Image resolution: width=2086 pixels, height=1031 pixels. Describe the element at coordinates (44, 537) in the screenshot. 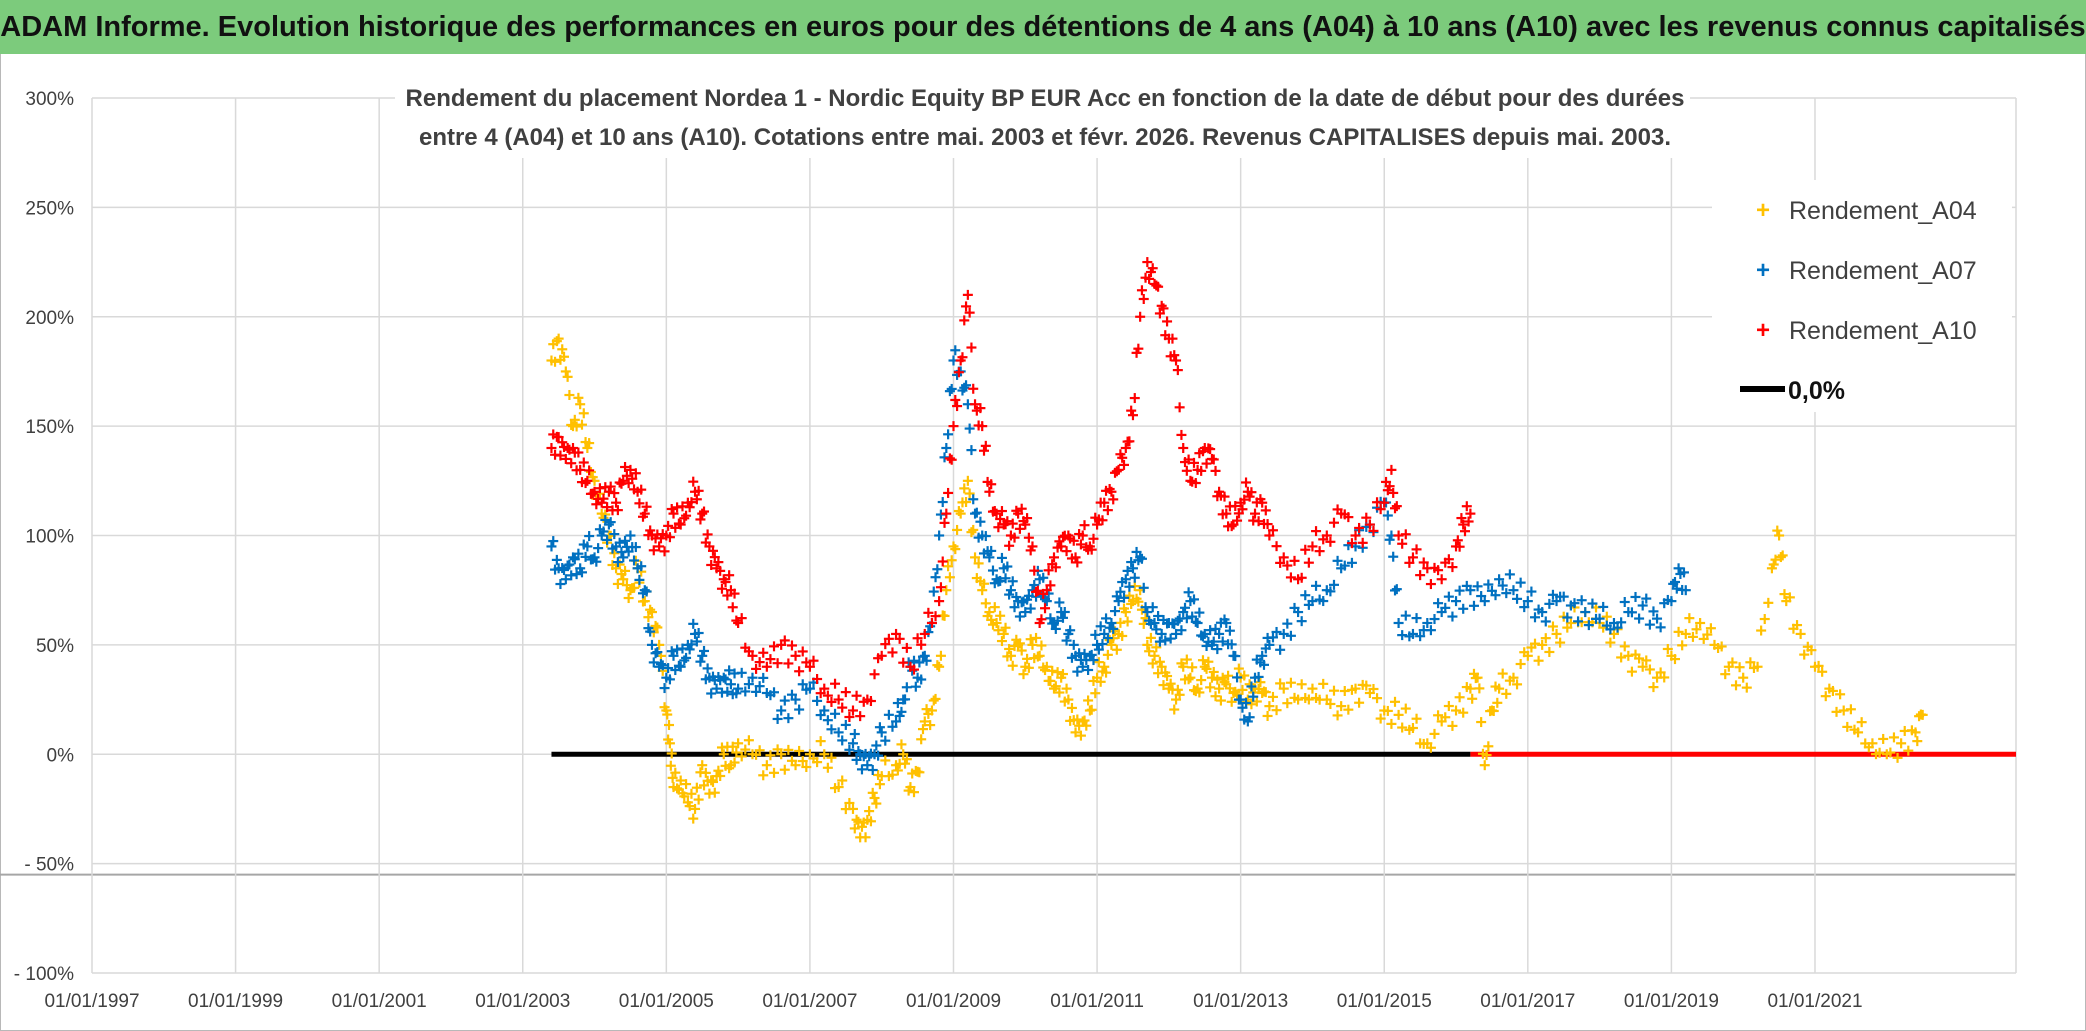

I see `y-axis-ticks: 300% 250% 200% 150% 100% 50% 0% - 50% - 100%` at that location.